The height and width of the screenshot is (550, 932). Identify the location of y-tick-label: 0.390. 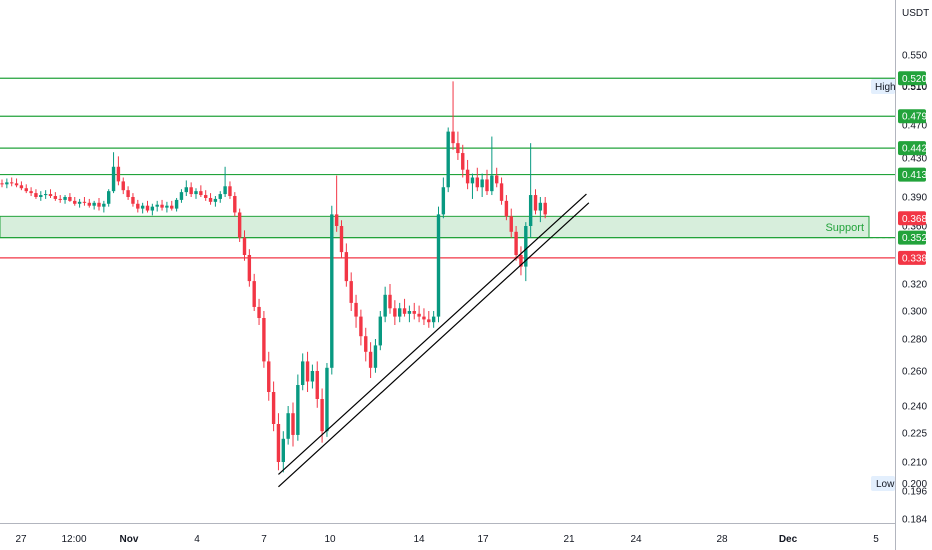
(914, 198).